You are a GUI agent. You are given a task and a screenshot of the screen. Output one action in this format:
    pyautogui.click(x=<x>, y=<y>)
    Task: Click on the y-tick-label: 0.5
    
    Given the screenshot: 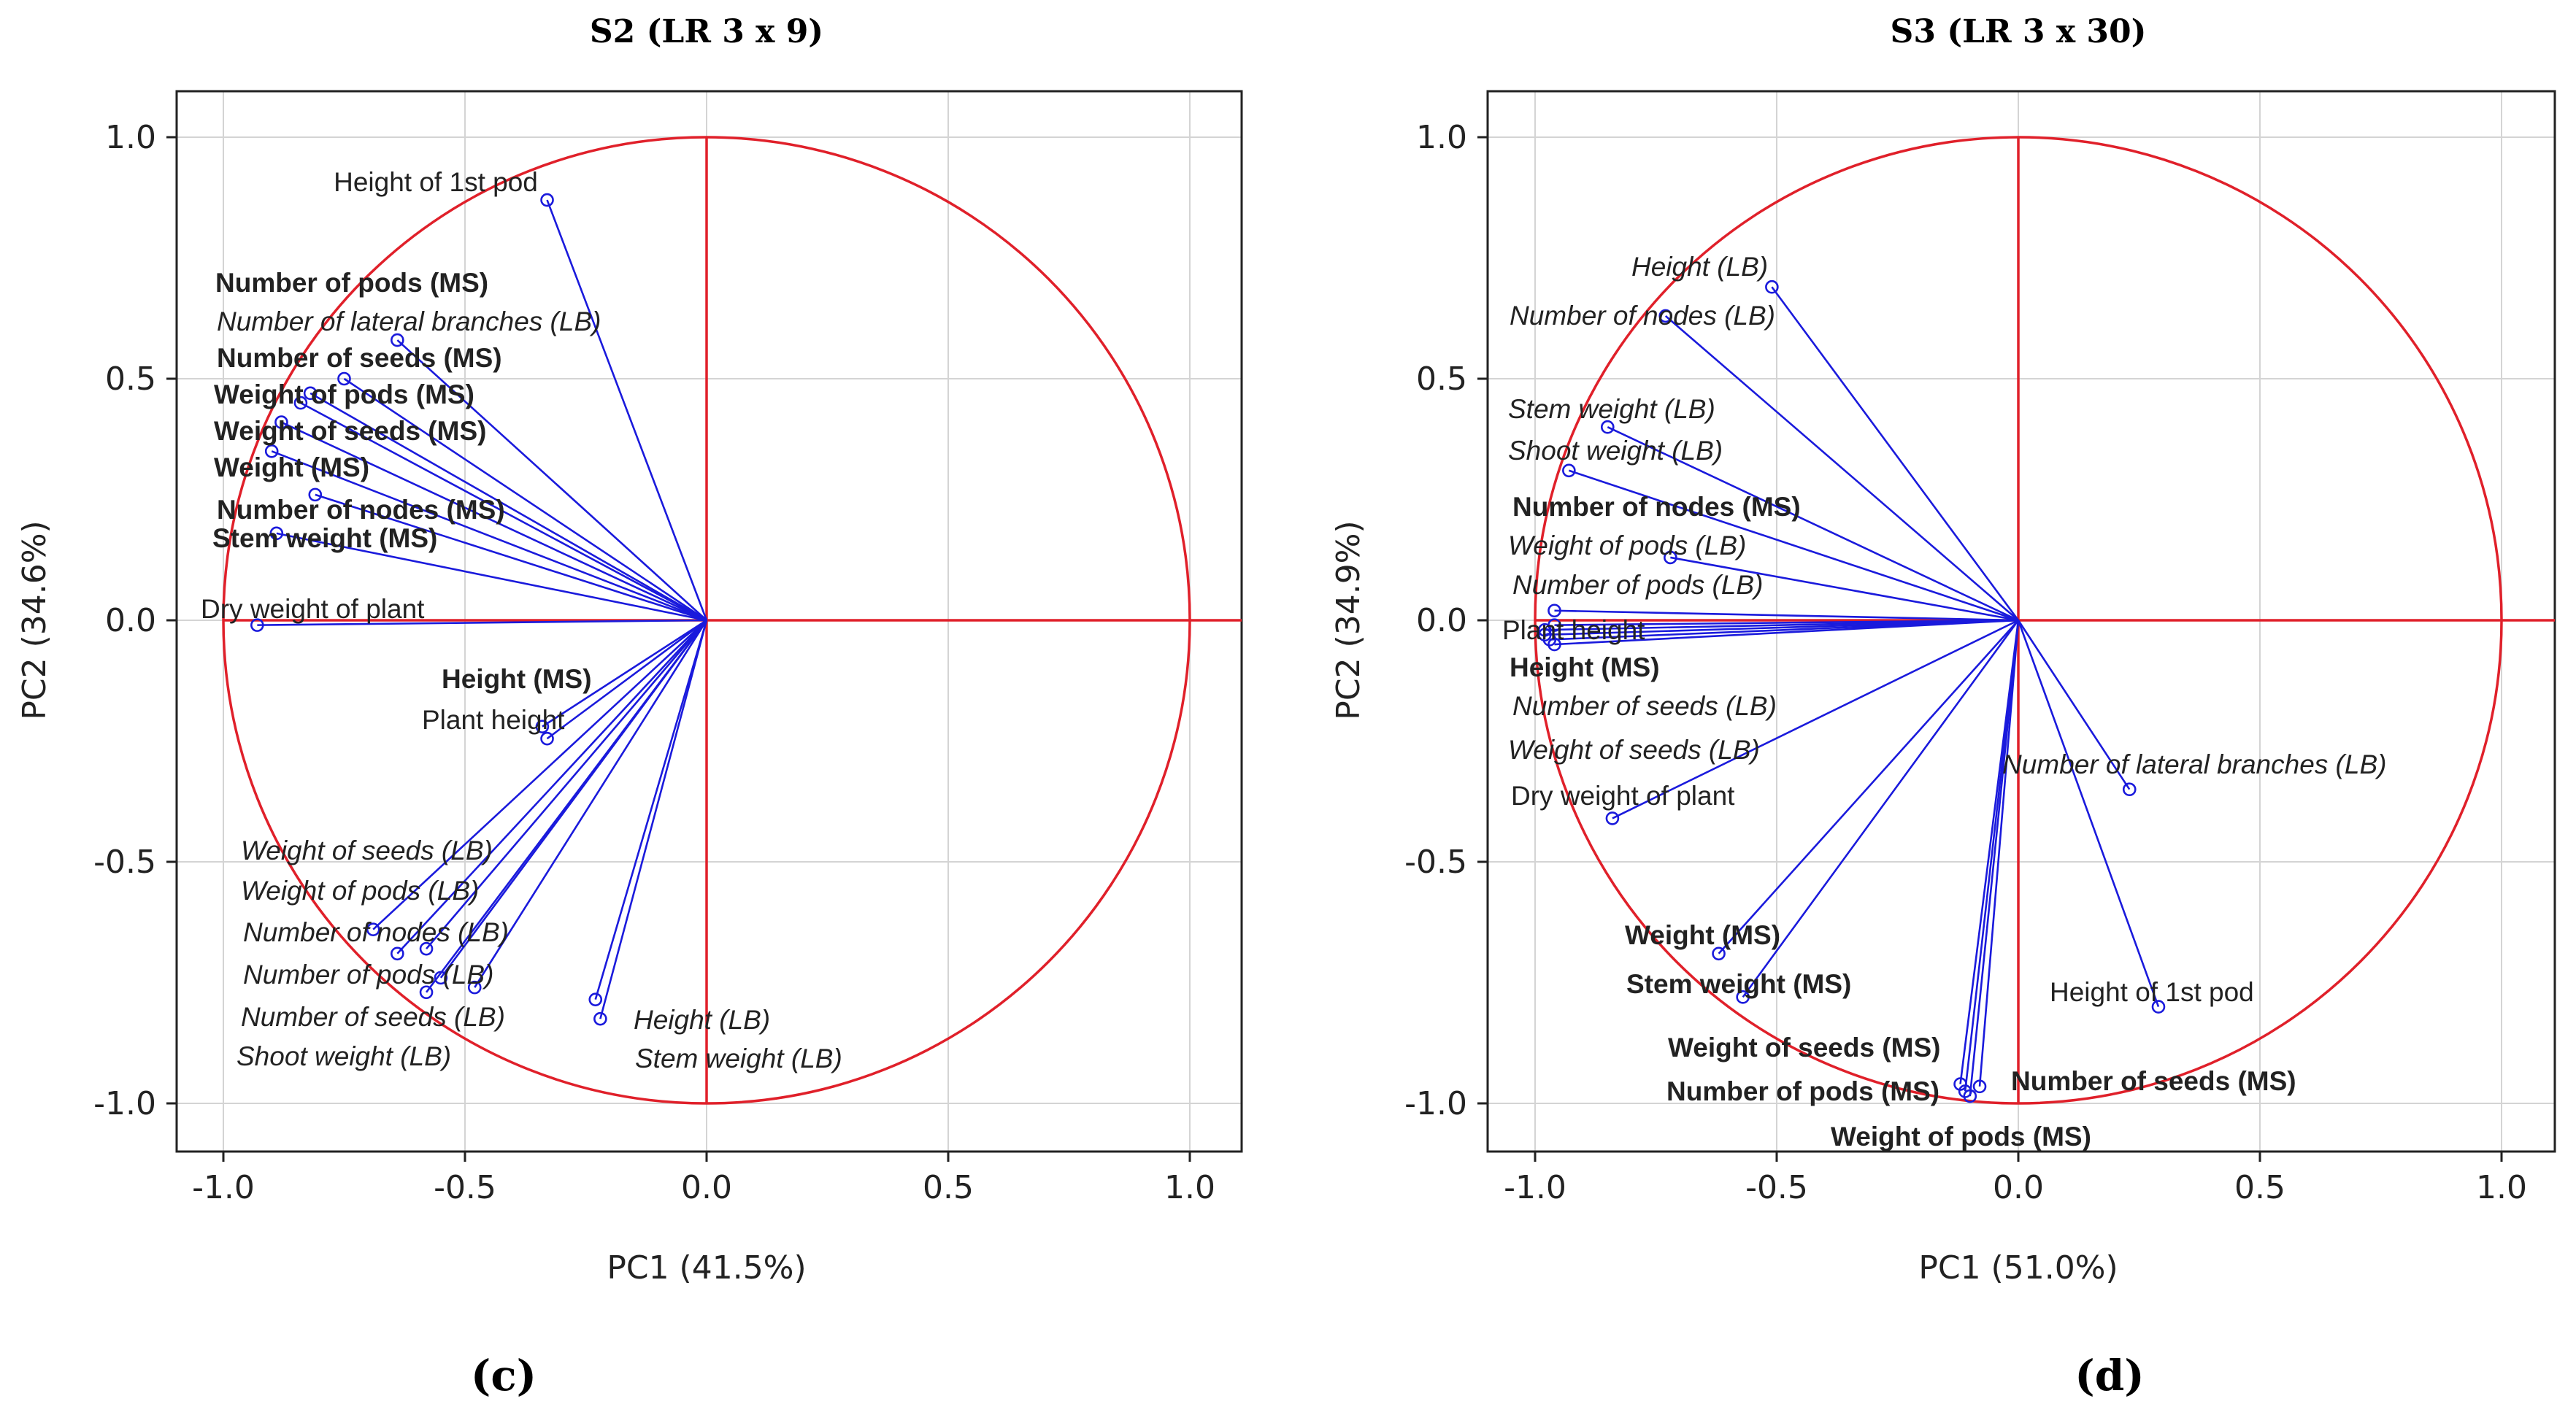 What is the action you would take?
    pyautogui.click(x=130, y=379)
    